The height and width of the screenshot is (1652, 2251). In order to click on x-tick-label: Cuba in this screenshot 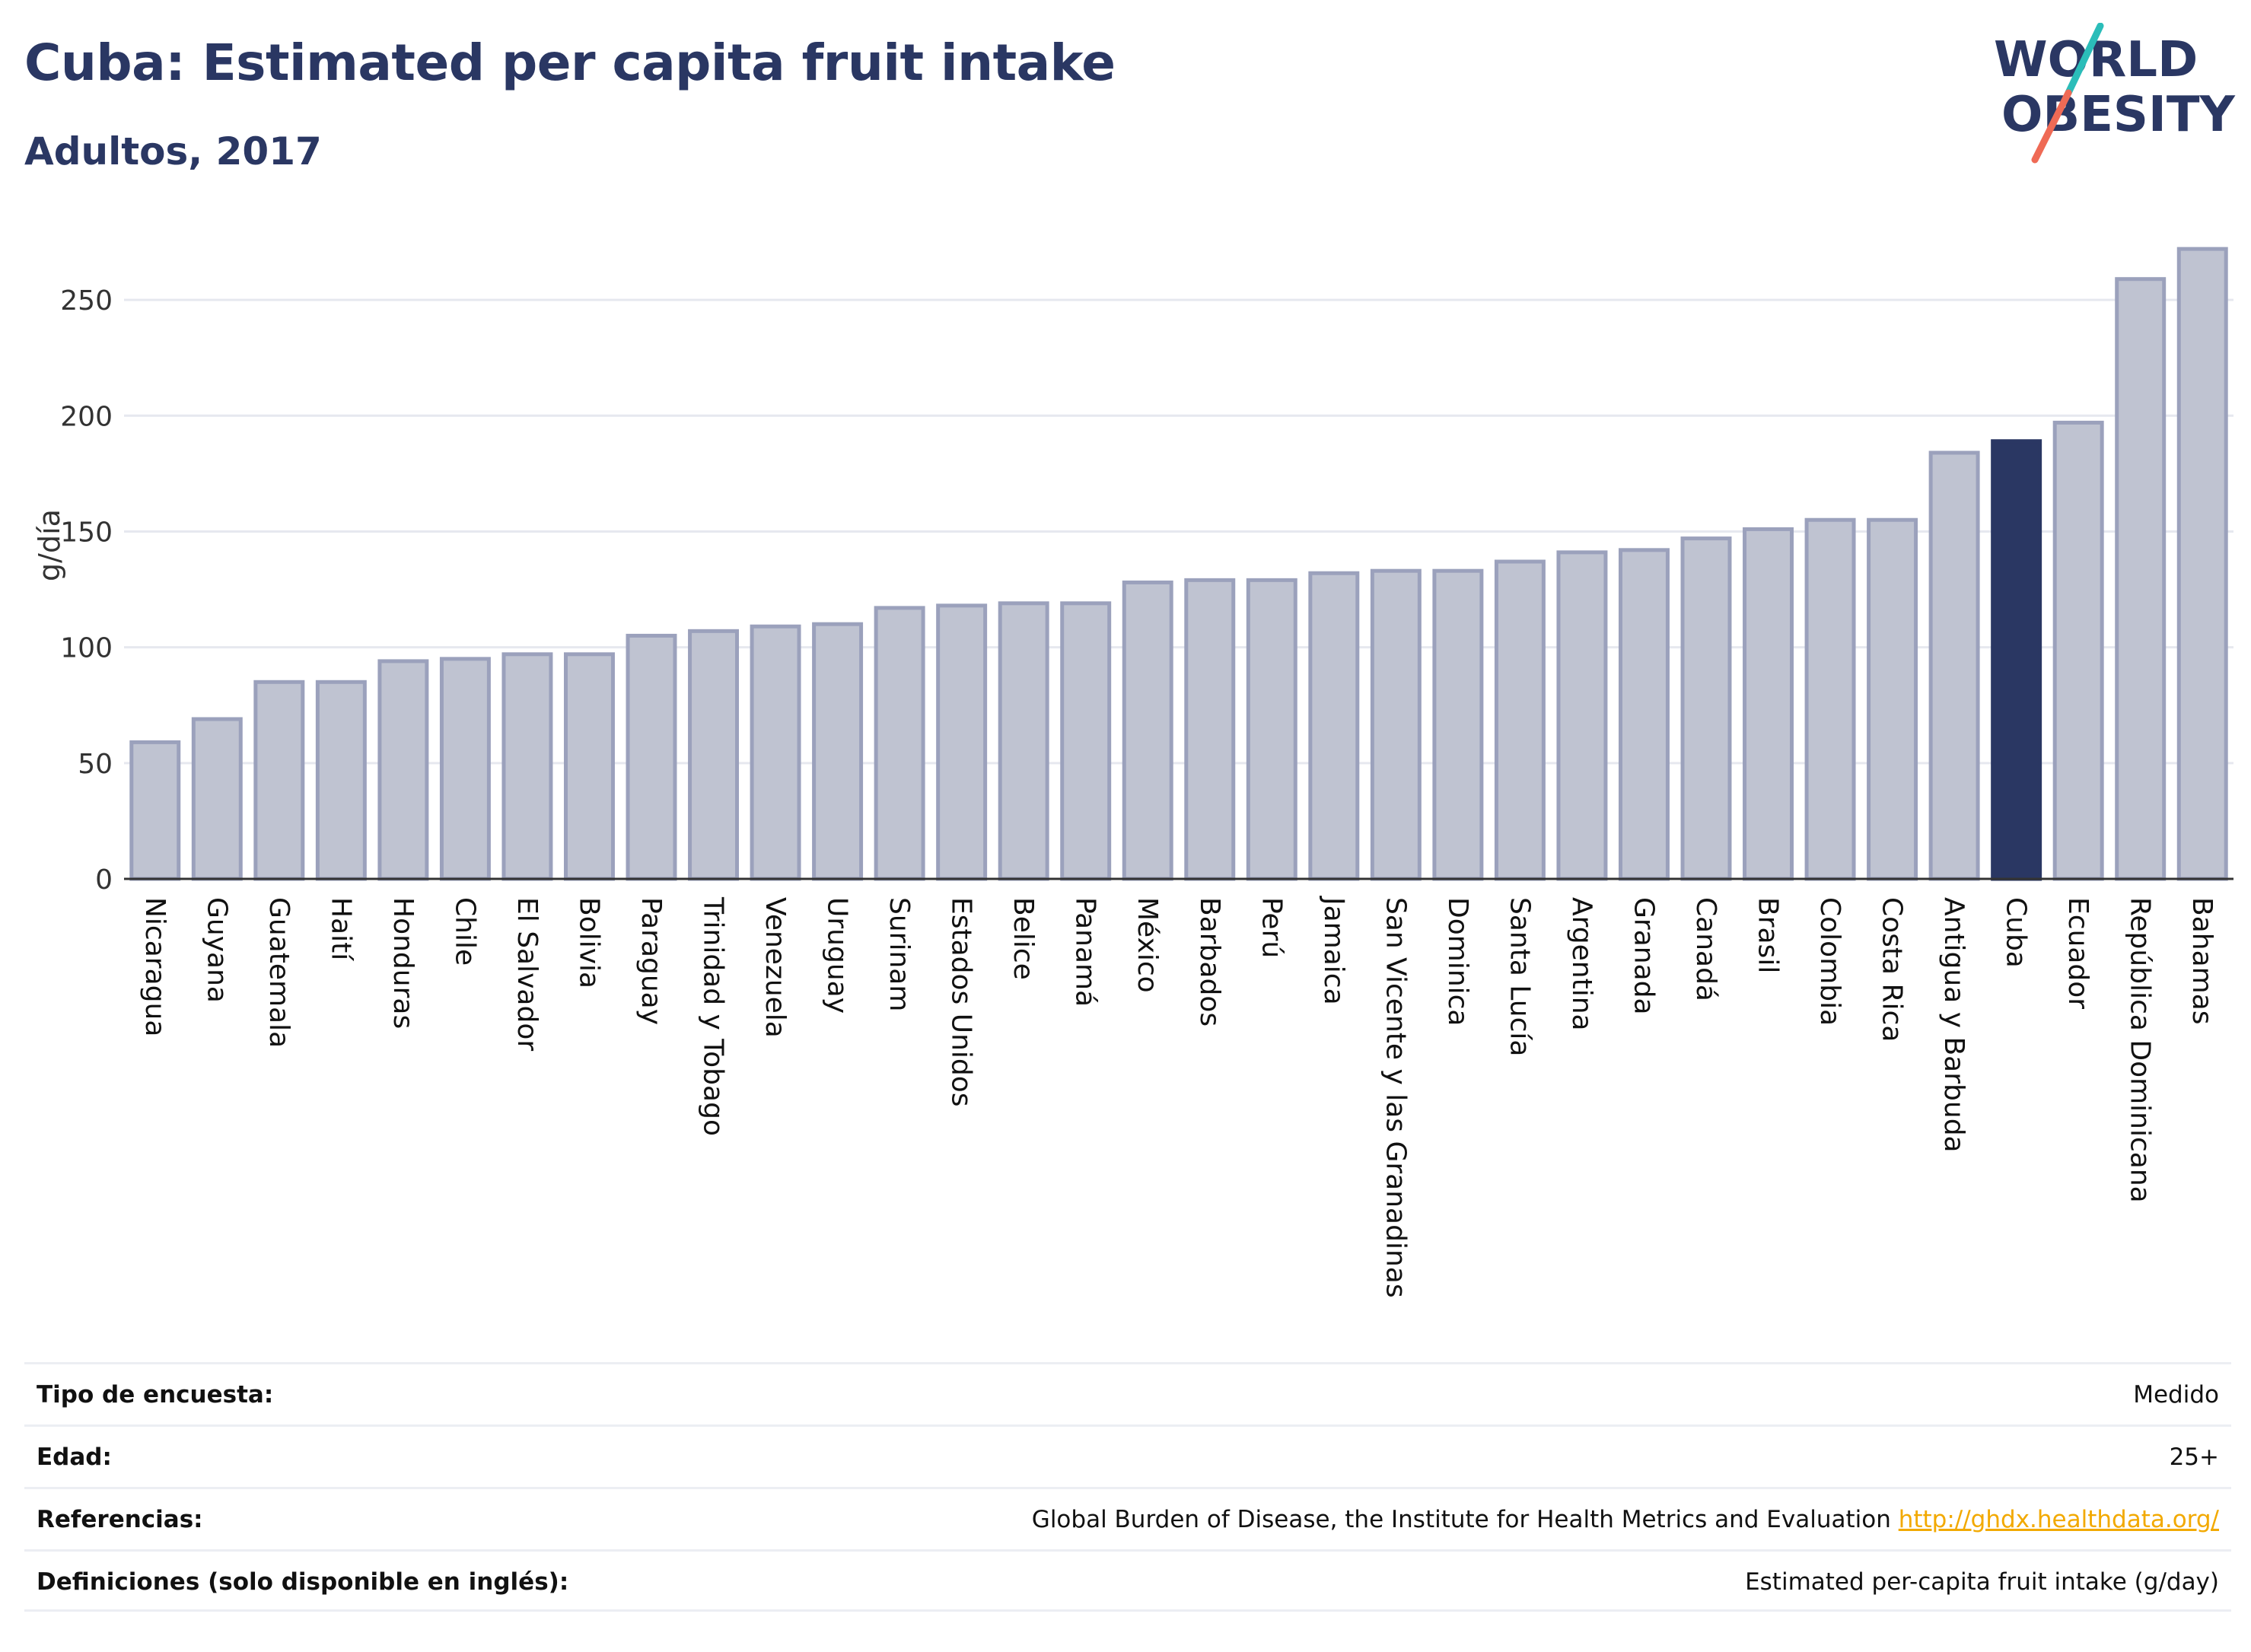, I will do `click(2016, 932)`.